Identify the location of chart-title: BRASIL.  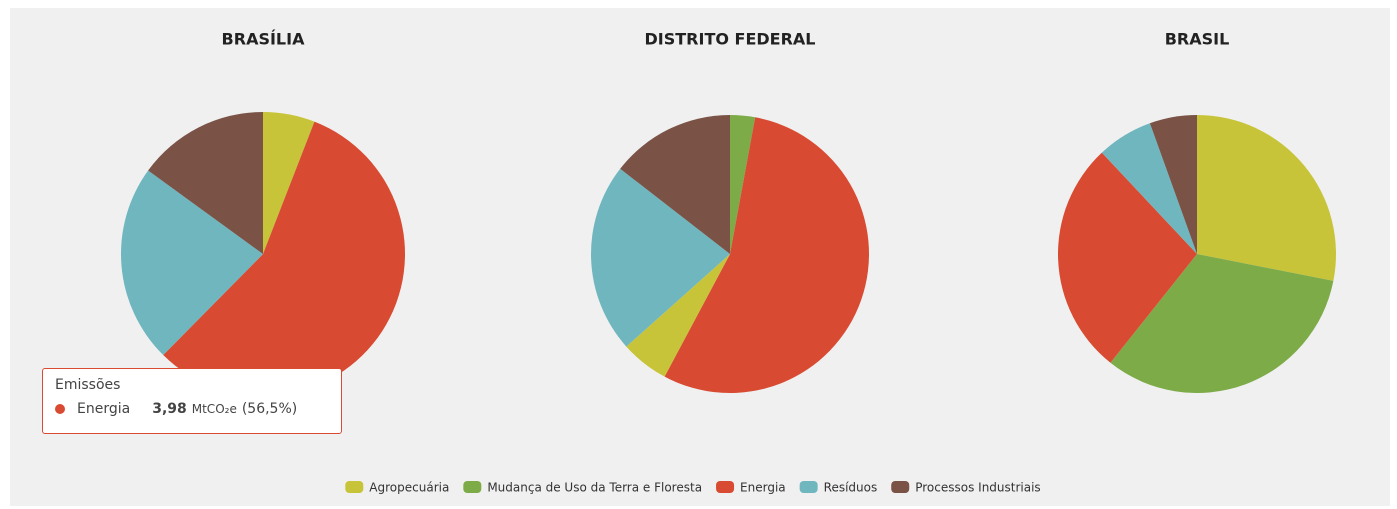
(1197, 39).